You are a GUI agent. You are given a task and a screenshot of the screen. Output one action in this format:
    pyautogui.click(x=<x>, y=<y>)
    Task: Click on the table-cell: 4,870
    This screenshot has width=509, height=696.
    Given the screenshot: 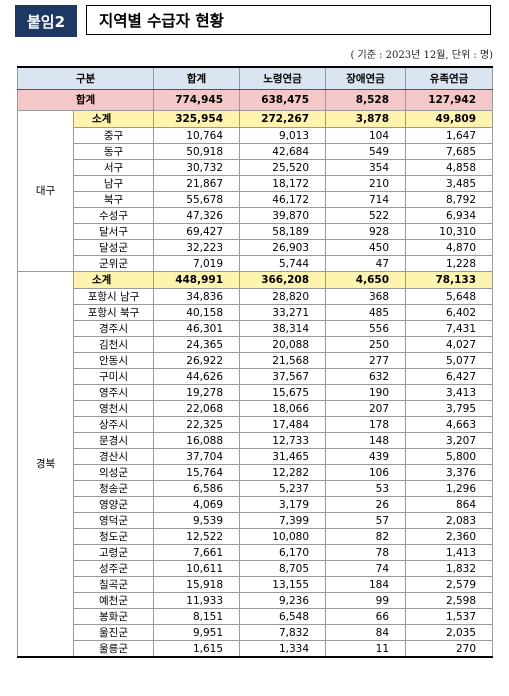 What is the action you would take?
    pyautogui.click(x=449, y=247)
    